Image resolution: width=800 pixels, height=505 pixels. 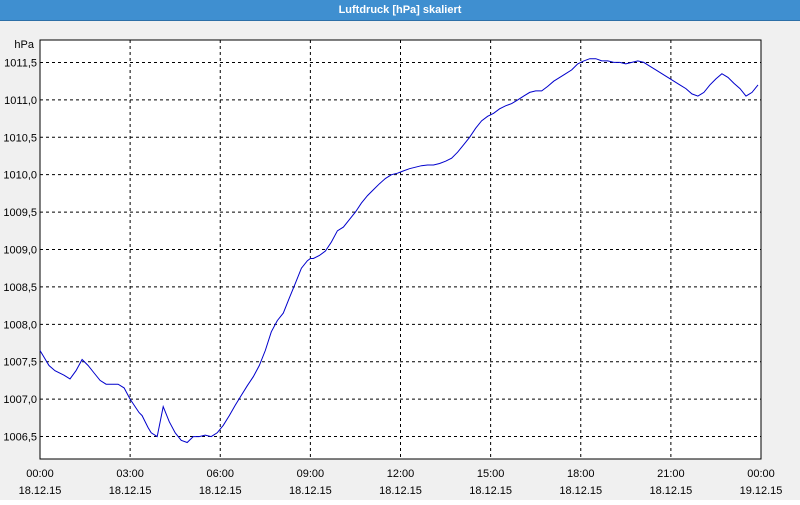 What do you see at coordinates (20, 138) in the screenshot?
I see `y-tick-label: 1010,5` at bounding box center [20, 138].